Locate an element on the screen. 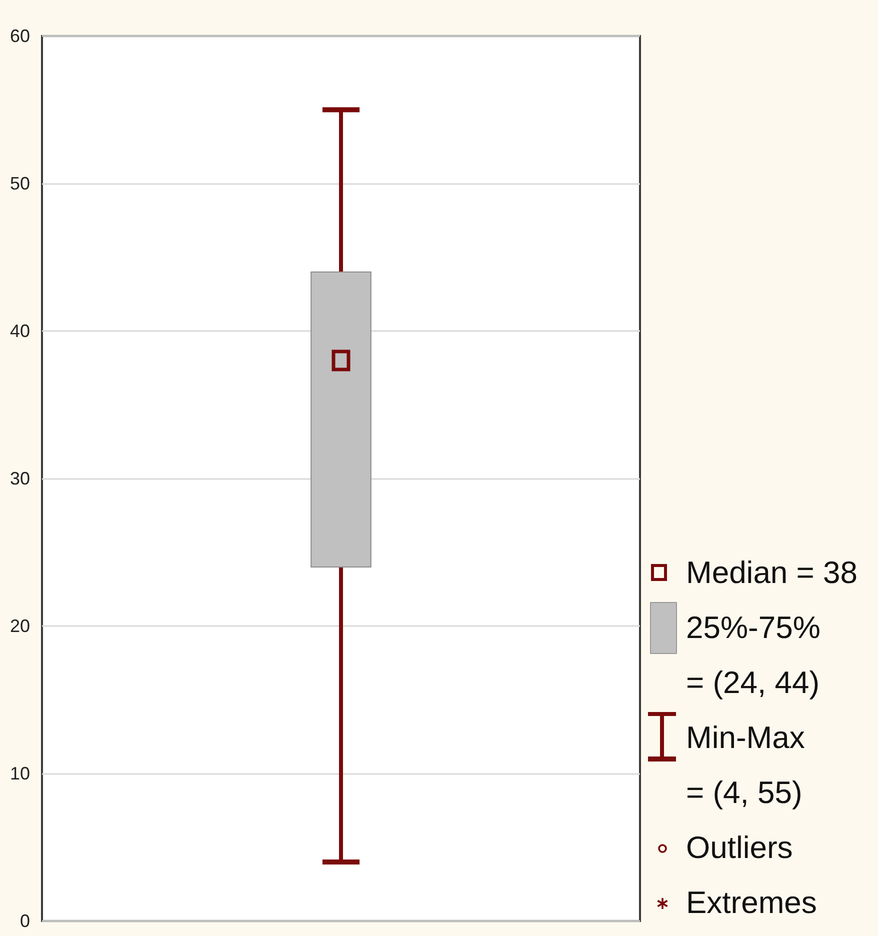 Image resolution: width=878 pixels, height=936 pixels. text: Min-Max = (4, 55) is located at coordinates (745, 765).